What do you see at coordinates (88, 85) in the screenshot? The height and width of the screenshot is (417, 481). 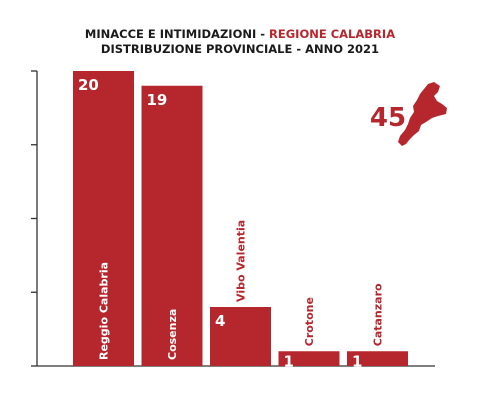 I see `data-label: 20` at bounding box center [88, 85].